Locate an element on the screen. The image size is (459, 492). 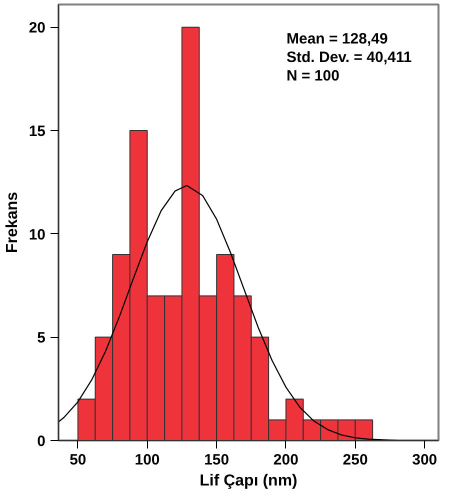
annotation: N = 100 is located at coordinates (313, 75).